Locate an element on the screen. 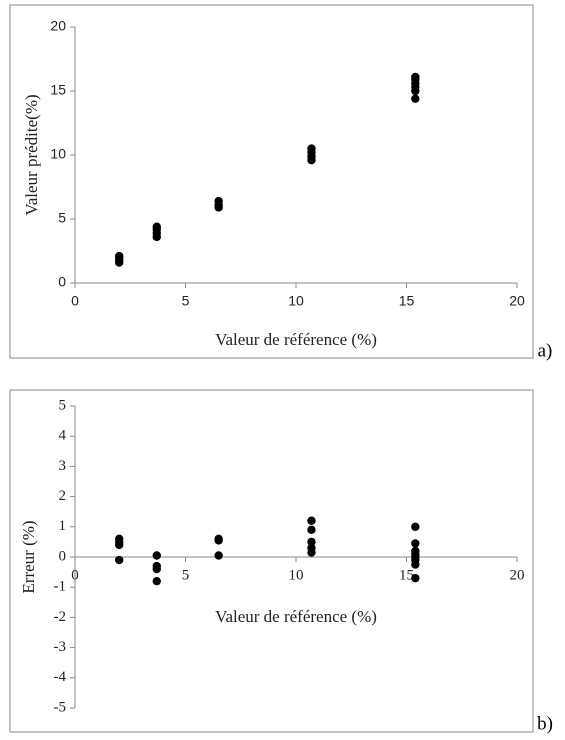 The image size is (565, 740). y-tick-label: 10 is located at coordinates (58, 154).